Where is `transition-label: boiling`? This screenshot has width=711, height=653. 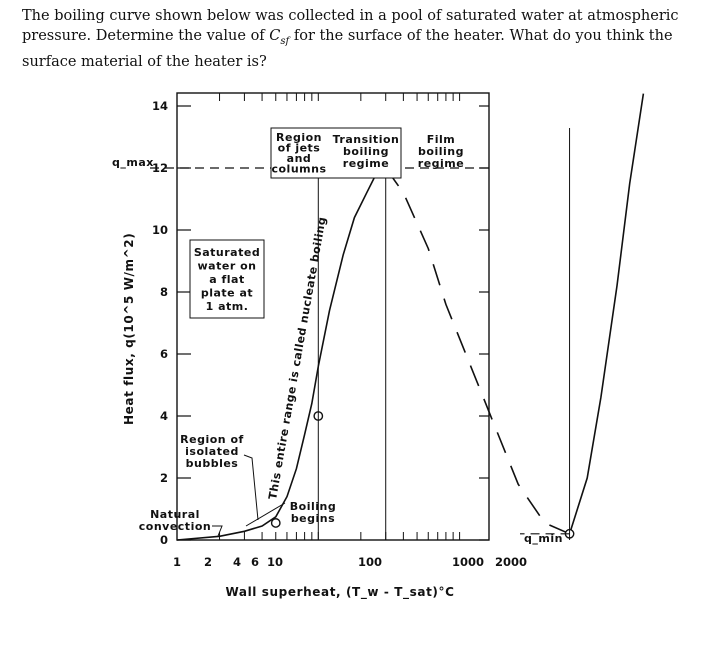
transition-label: boiling is located at coordinates (366, 151).